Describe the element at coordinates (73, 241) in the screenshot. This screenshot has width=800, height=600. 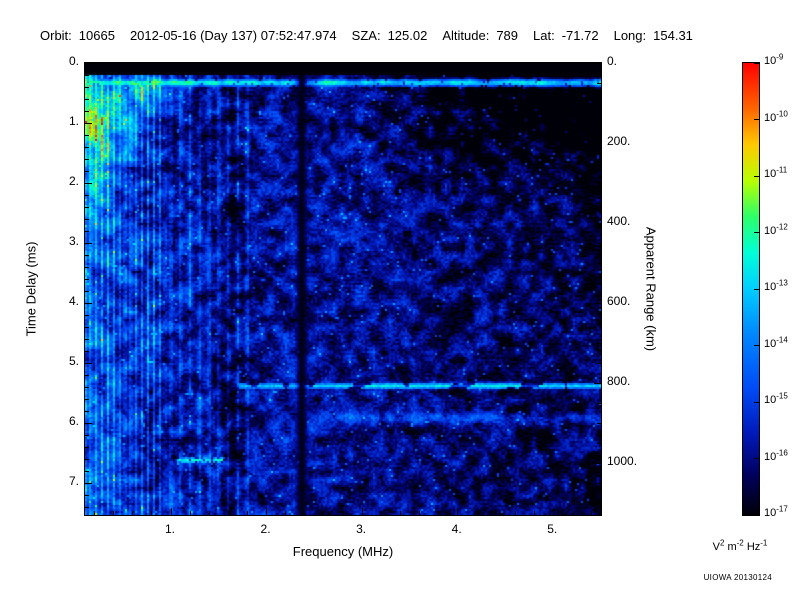
I see `y-left-tick-label: 3.` at that location.